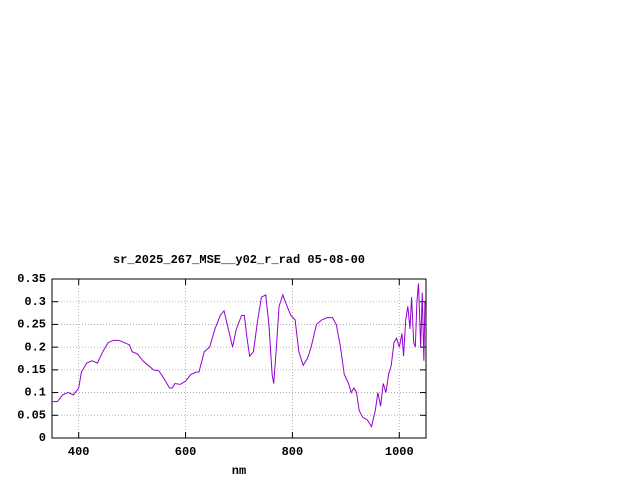 This screenshot has width=640, height=480. What do you see at coordinates (35, 302) in the screenshot?
I see `y-tick-label: 0.3` at bounding box center [35, 302].